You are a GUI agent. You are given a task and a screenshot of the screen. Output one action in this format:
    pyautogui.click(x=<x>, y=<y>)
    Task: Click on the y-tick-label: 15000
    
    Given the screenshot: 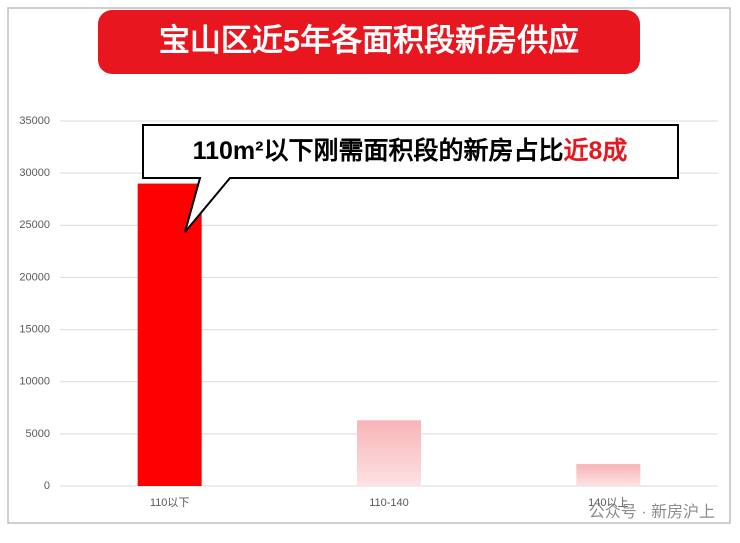 What is the action you would take?
    pyautogui.click(x=34, y=329)
    